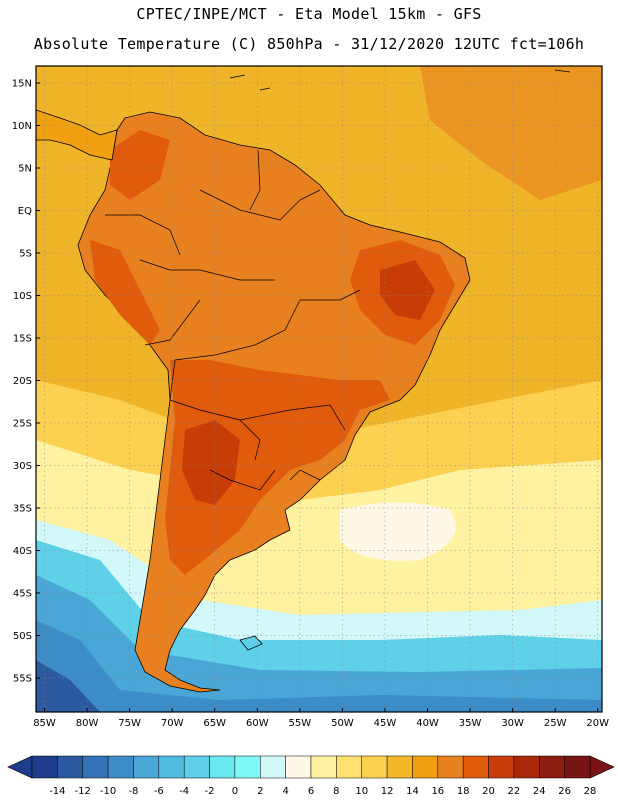  Describe the element at coordinates (407, 290) in the screenshot. I see `land-hottest-northeast` at that location.